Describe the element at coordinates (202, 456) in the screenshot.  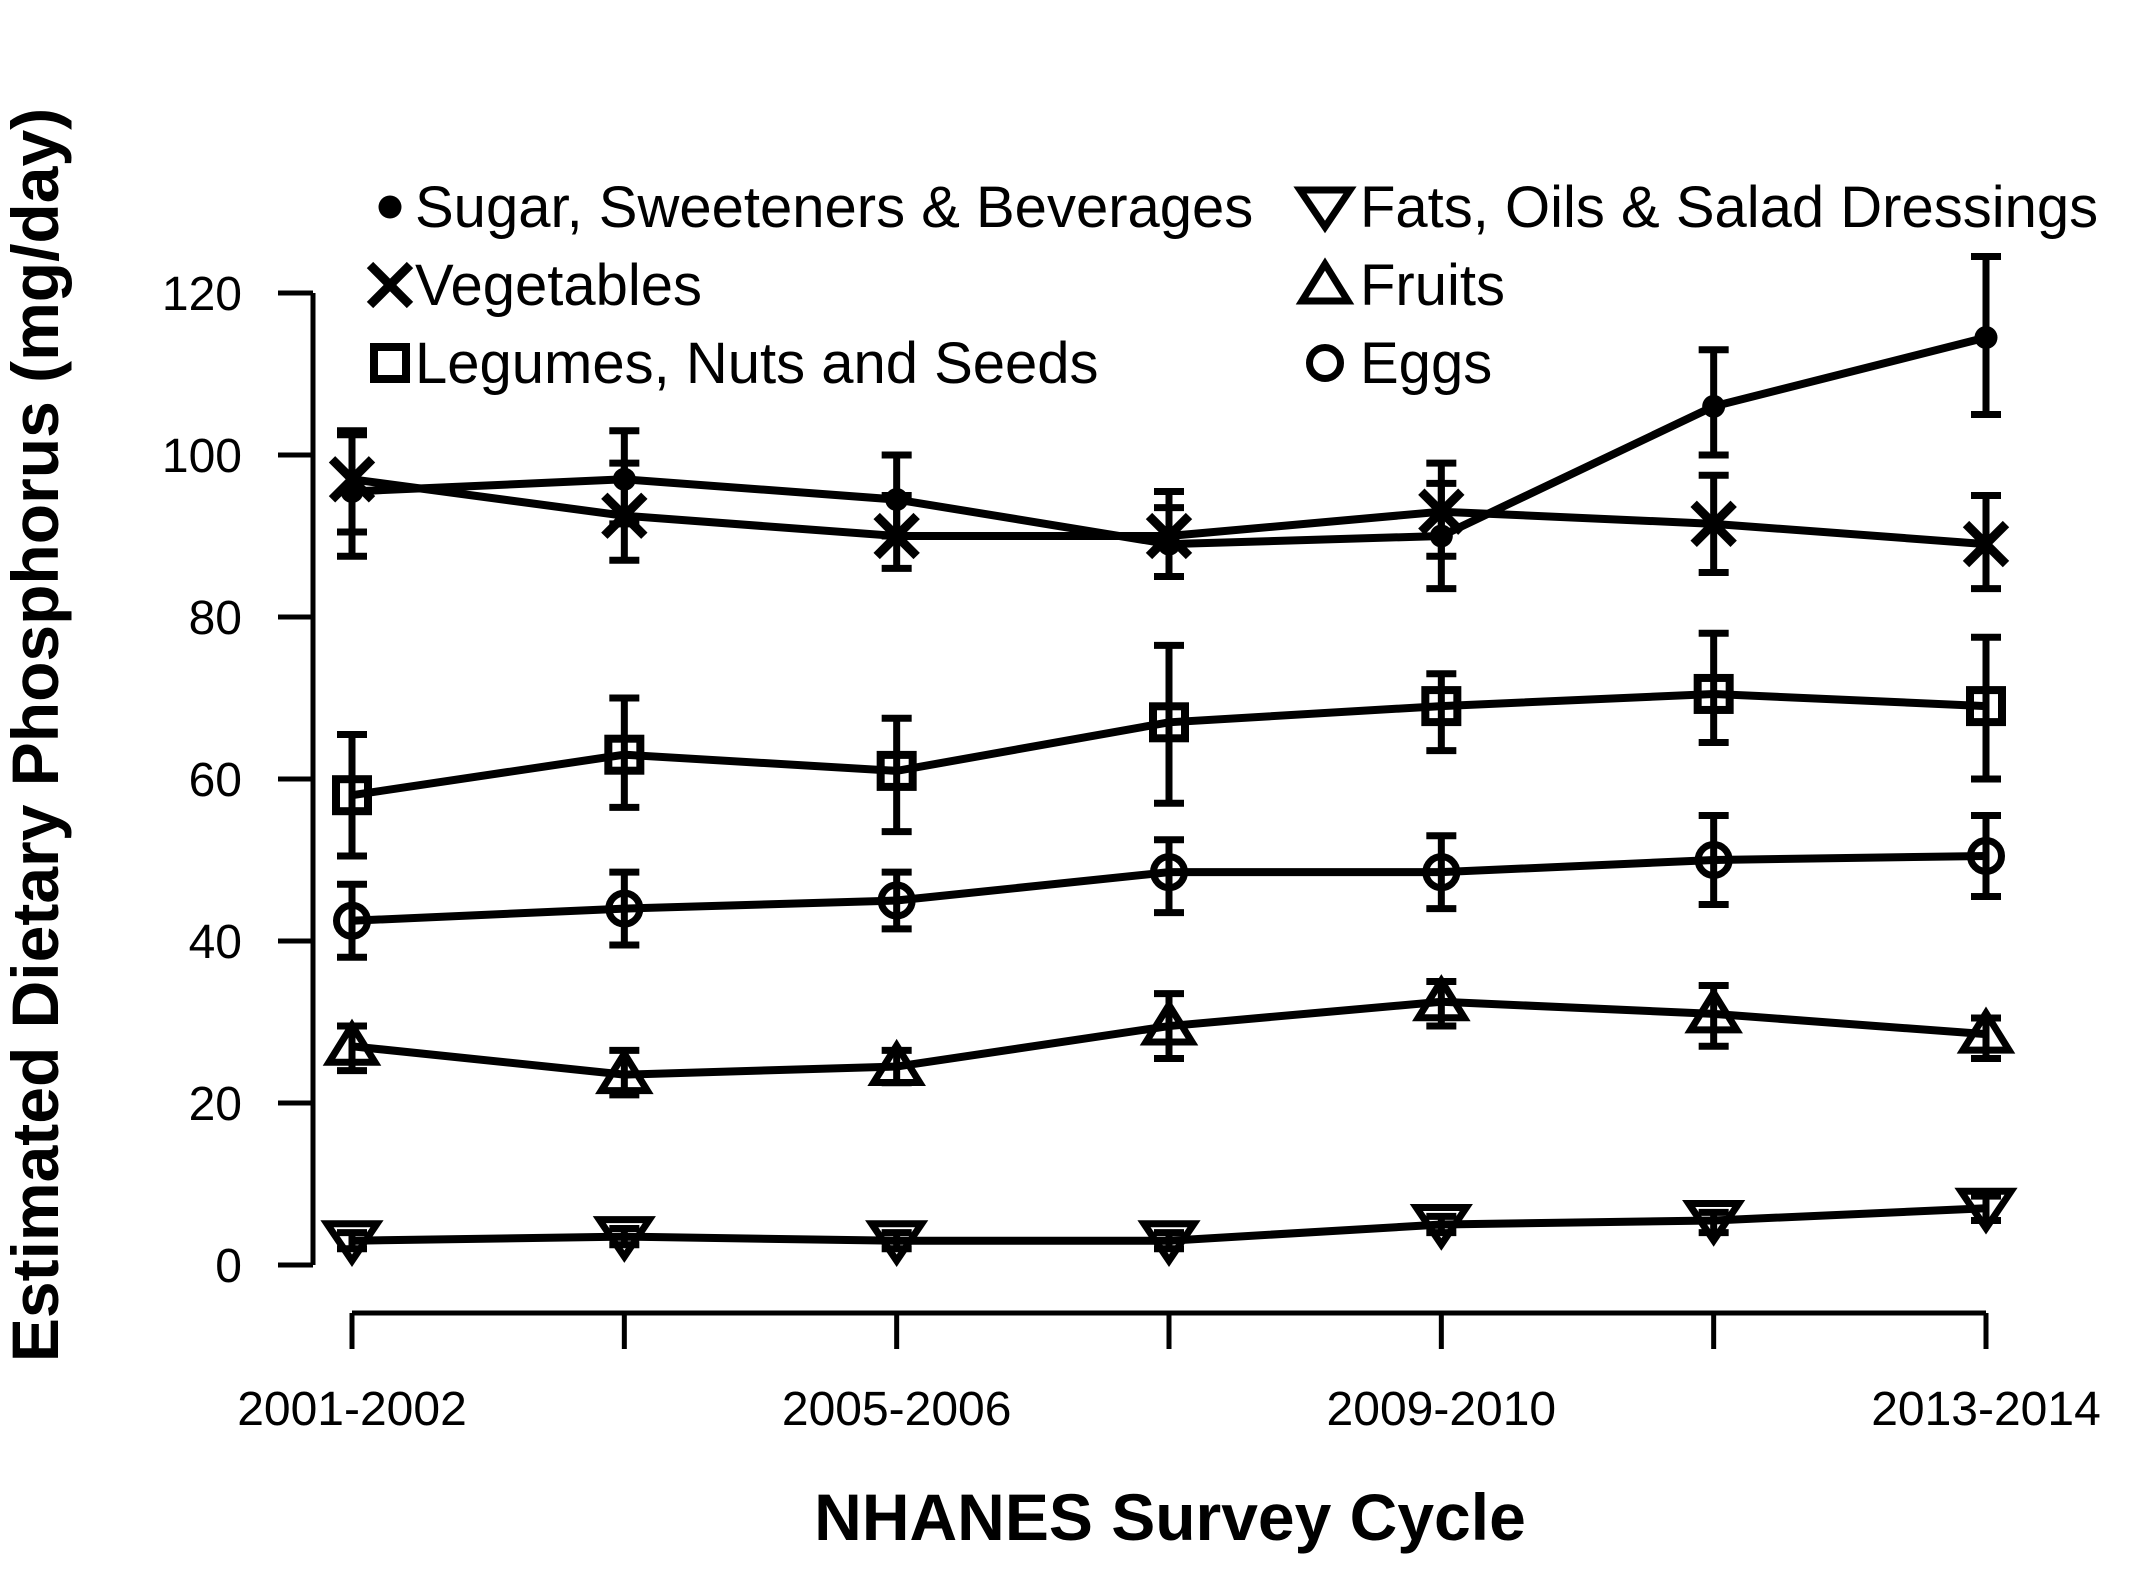
I see `y-tick-label: 100` at that location.